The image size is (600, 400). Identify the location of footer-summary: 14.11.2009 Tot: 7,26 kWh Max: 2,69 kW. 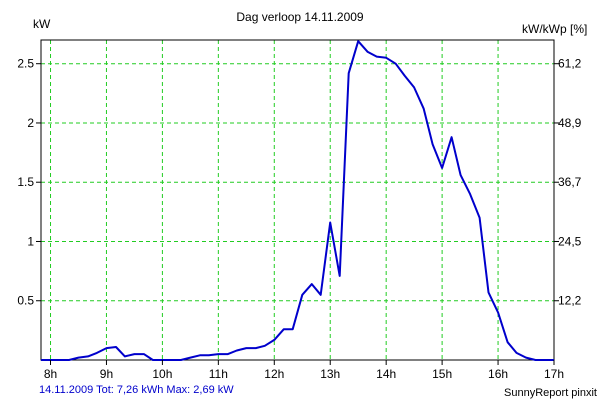
(136, 390).